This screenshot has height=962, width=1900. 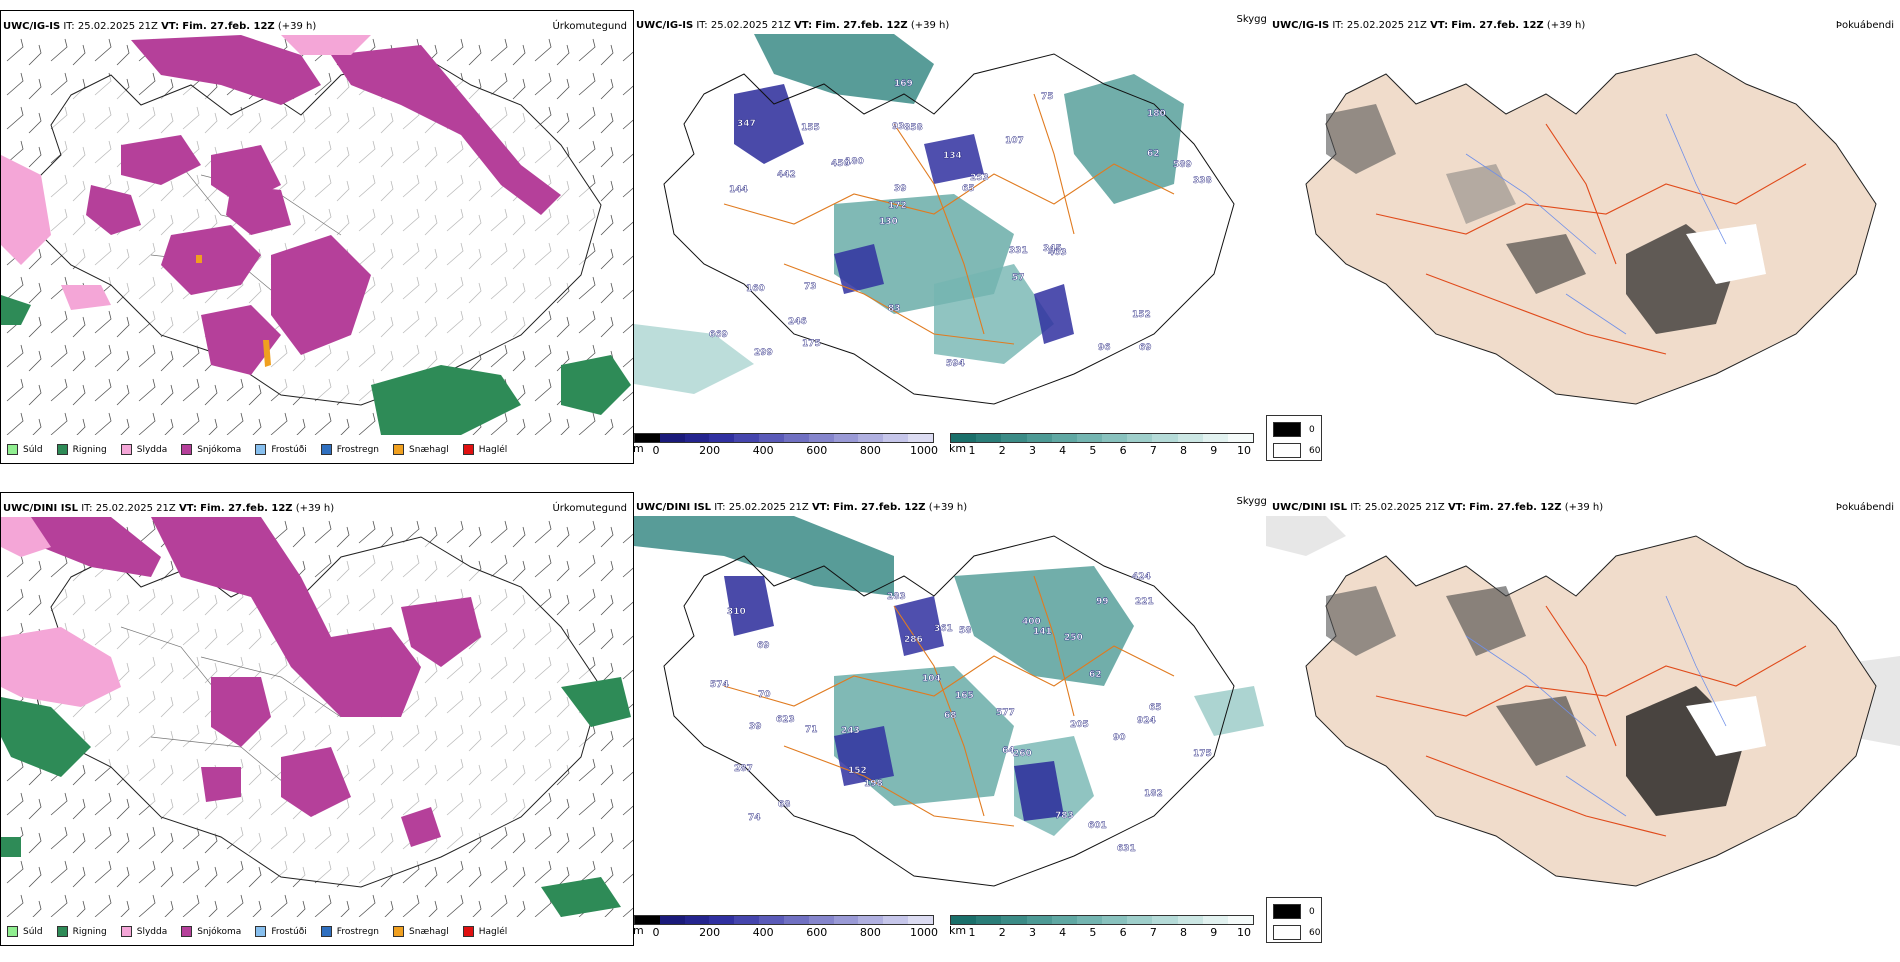 I want to click on colorbar-tick: 8, so click(x=1184, y=450).